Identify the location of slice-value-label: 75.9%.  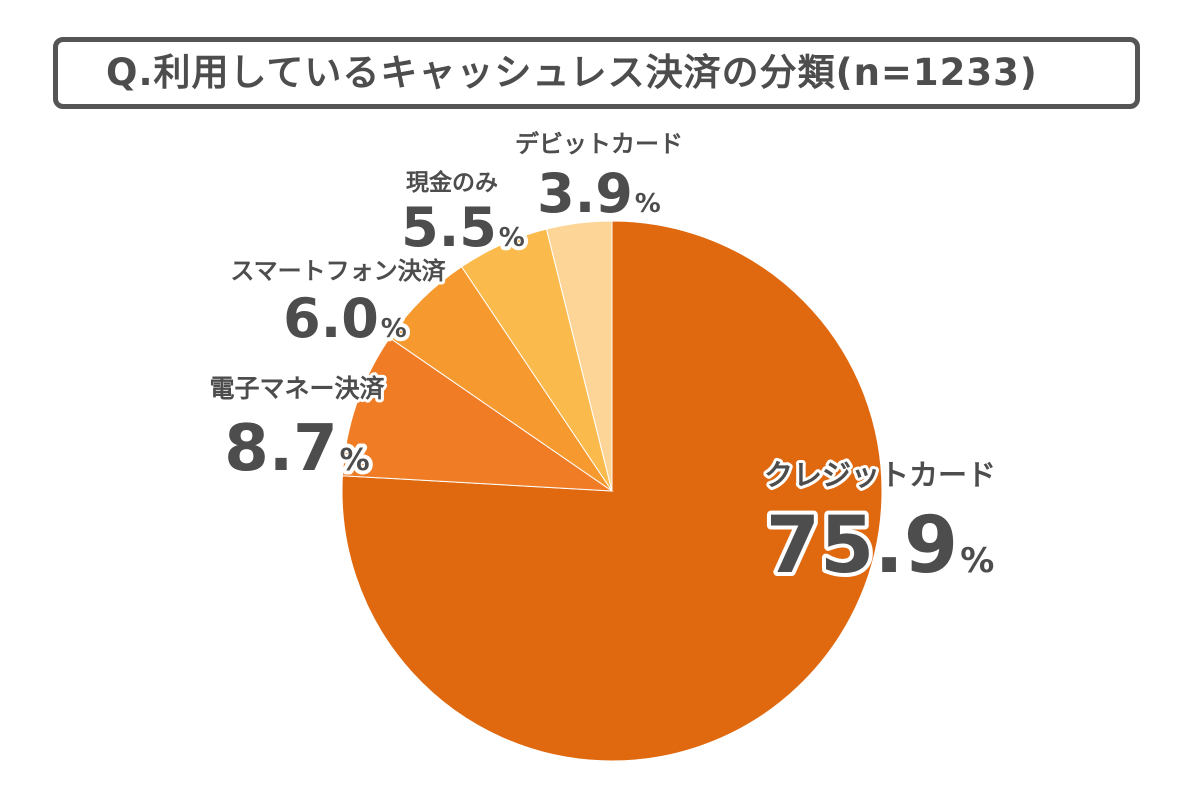
(880, 546).